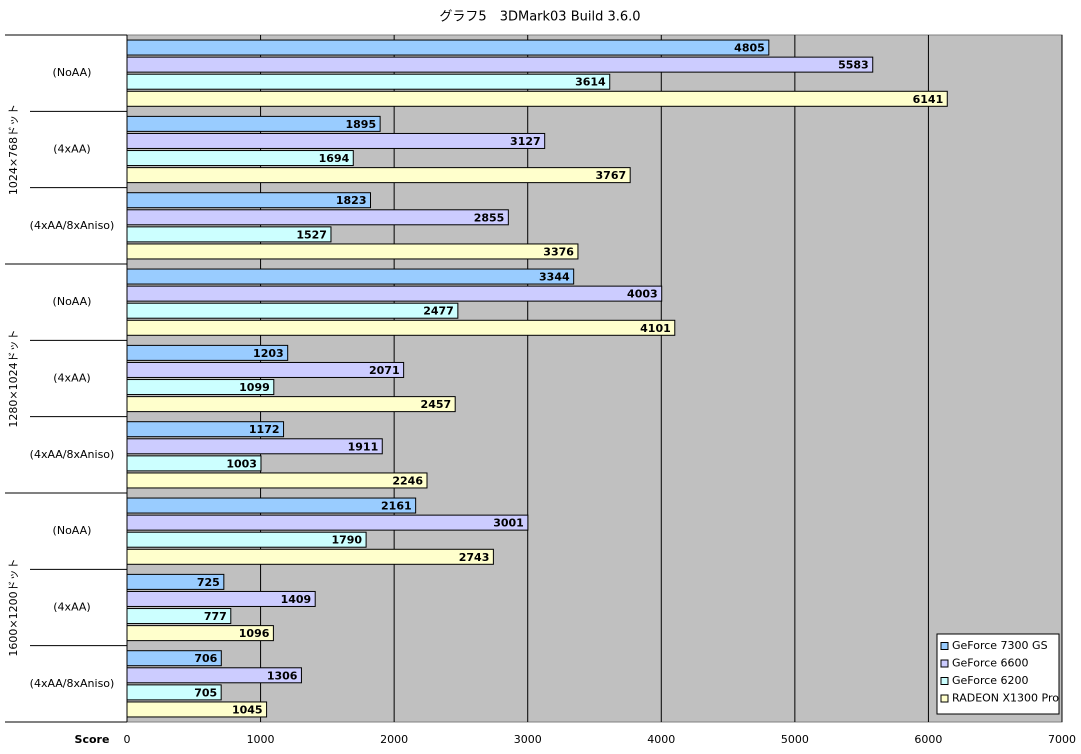  Describe the element at coordinates (351, 200) in the screenshot. I see `data-label: 1823` at that location.